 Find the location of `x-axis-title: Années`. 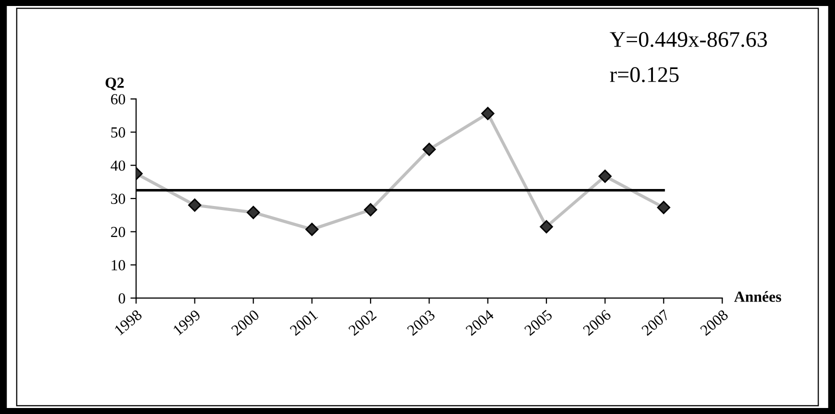

x-axis-title: Années is located at coordinates (758, 296).